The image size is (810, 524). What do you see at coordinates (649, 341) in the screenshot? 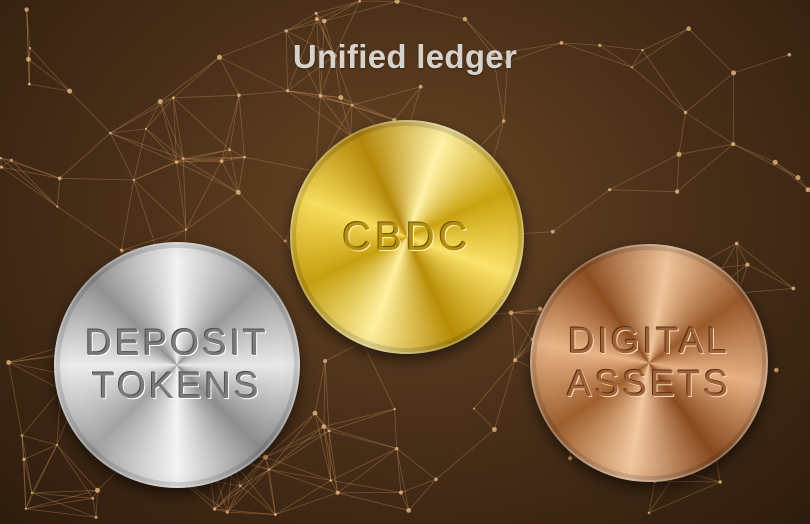
I see `coin-label-digital: DIGITAL` at bounding box center [649, 341].